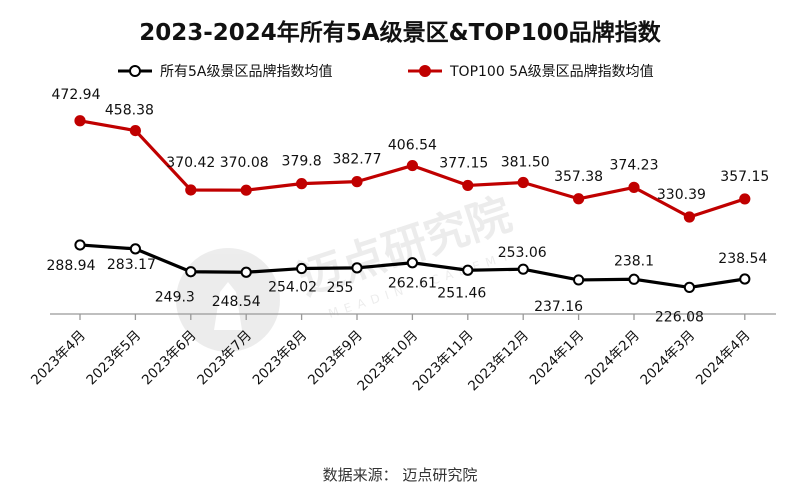 The height and width of the screenshot is (499, 800). Describe the element at coordinates (190, 163) in the screenshot. I see `data-label: 370.42` at that location.